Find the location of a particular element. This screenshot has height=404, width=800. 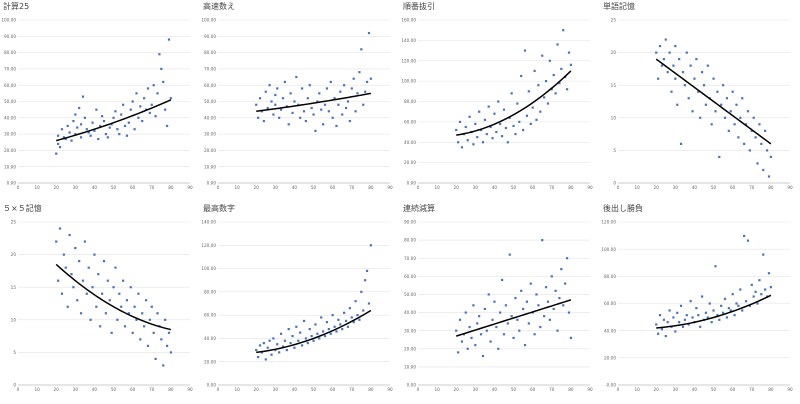

y-tick-label: 10.00 is located at coordinates (410, 366).